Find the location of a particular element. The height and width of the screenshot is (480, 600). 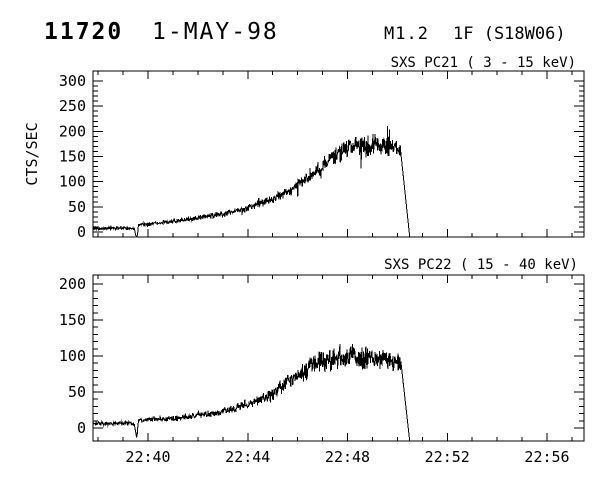

y-tick-label: 300 is located at coordinates (72, 81).